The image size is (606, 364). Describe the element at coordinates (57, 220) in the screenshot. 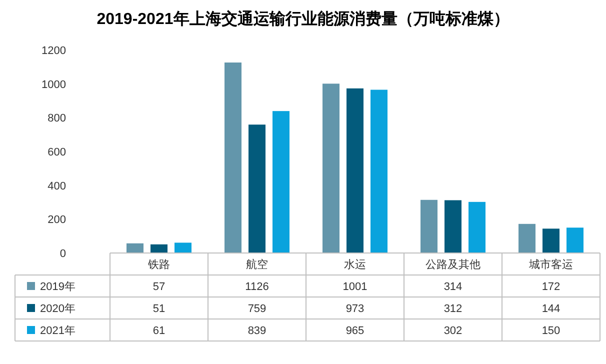

I see `y-tick-label: 200` at that location.